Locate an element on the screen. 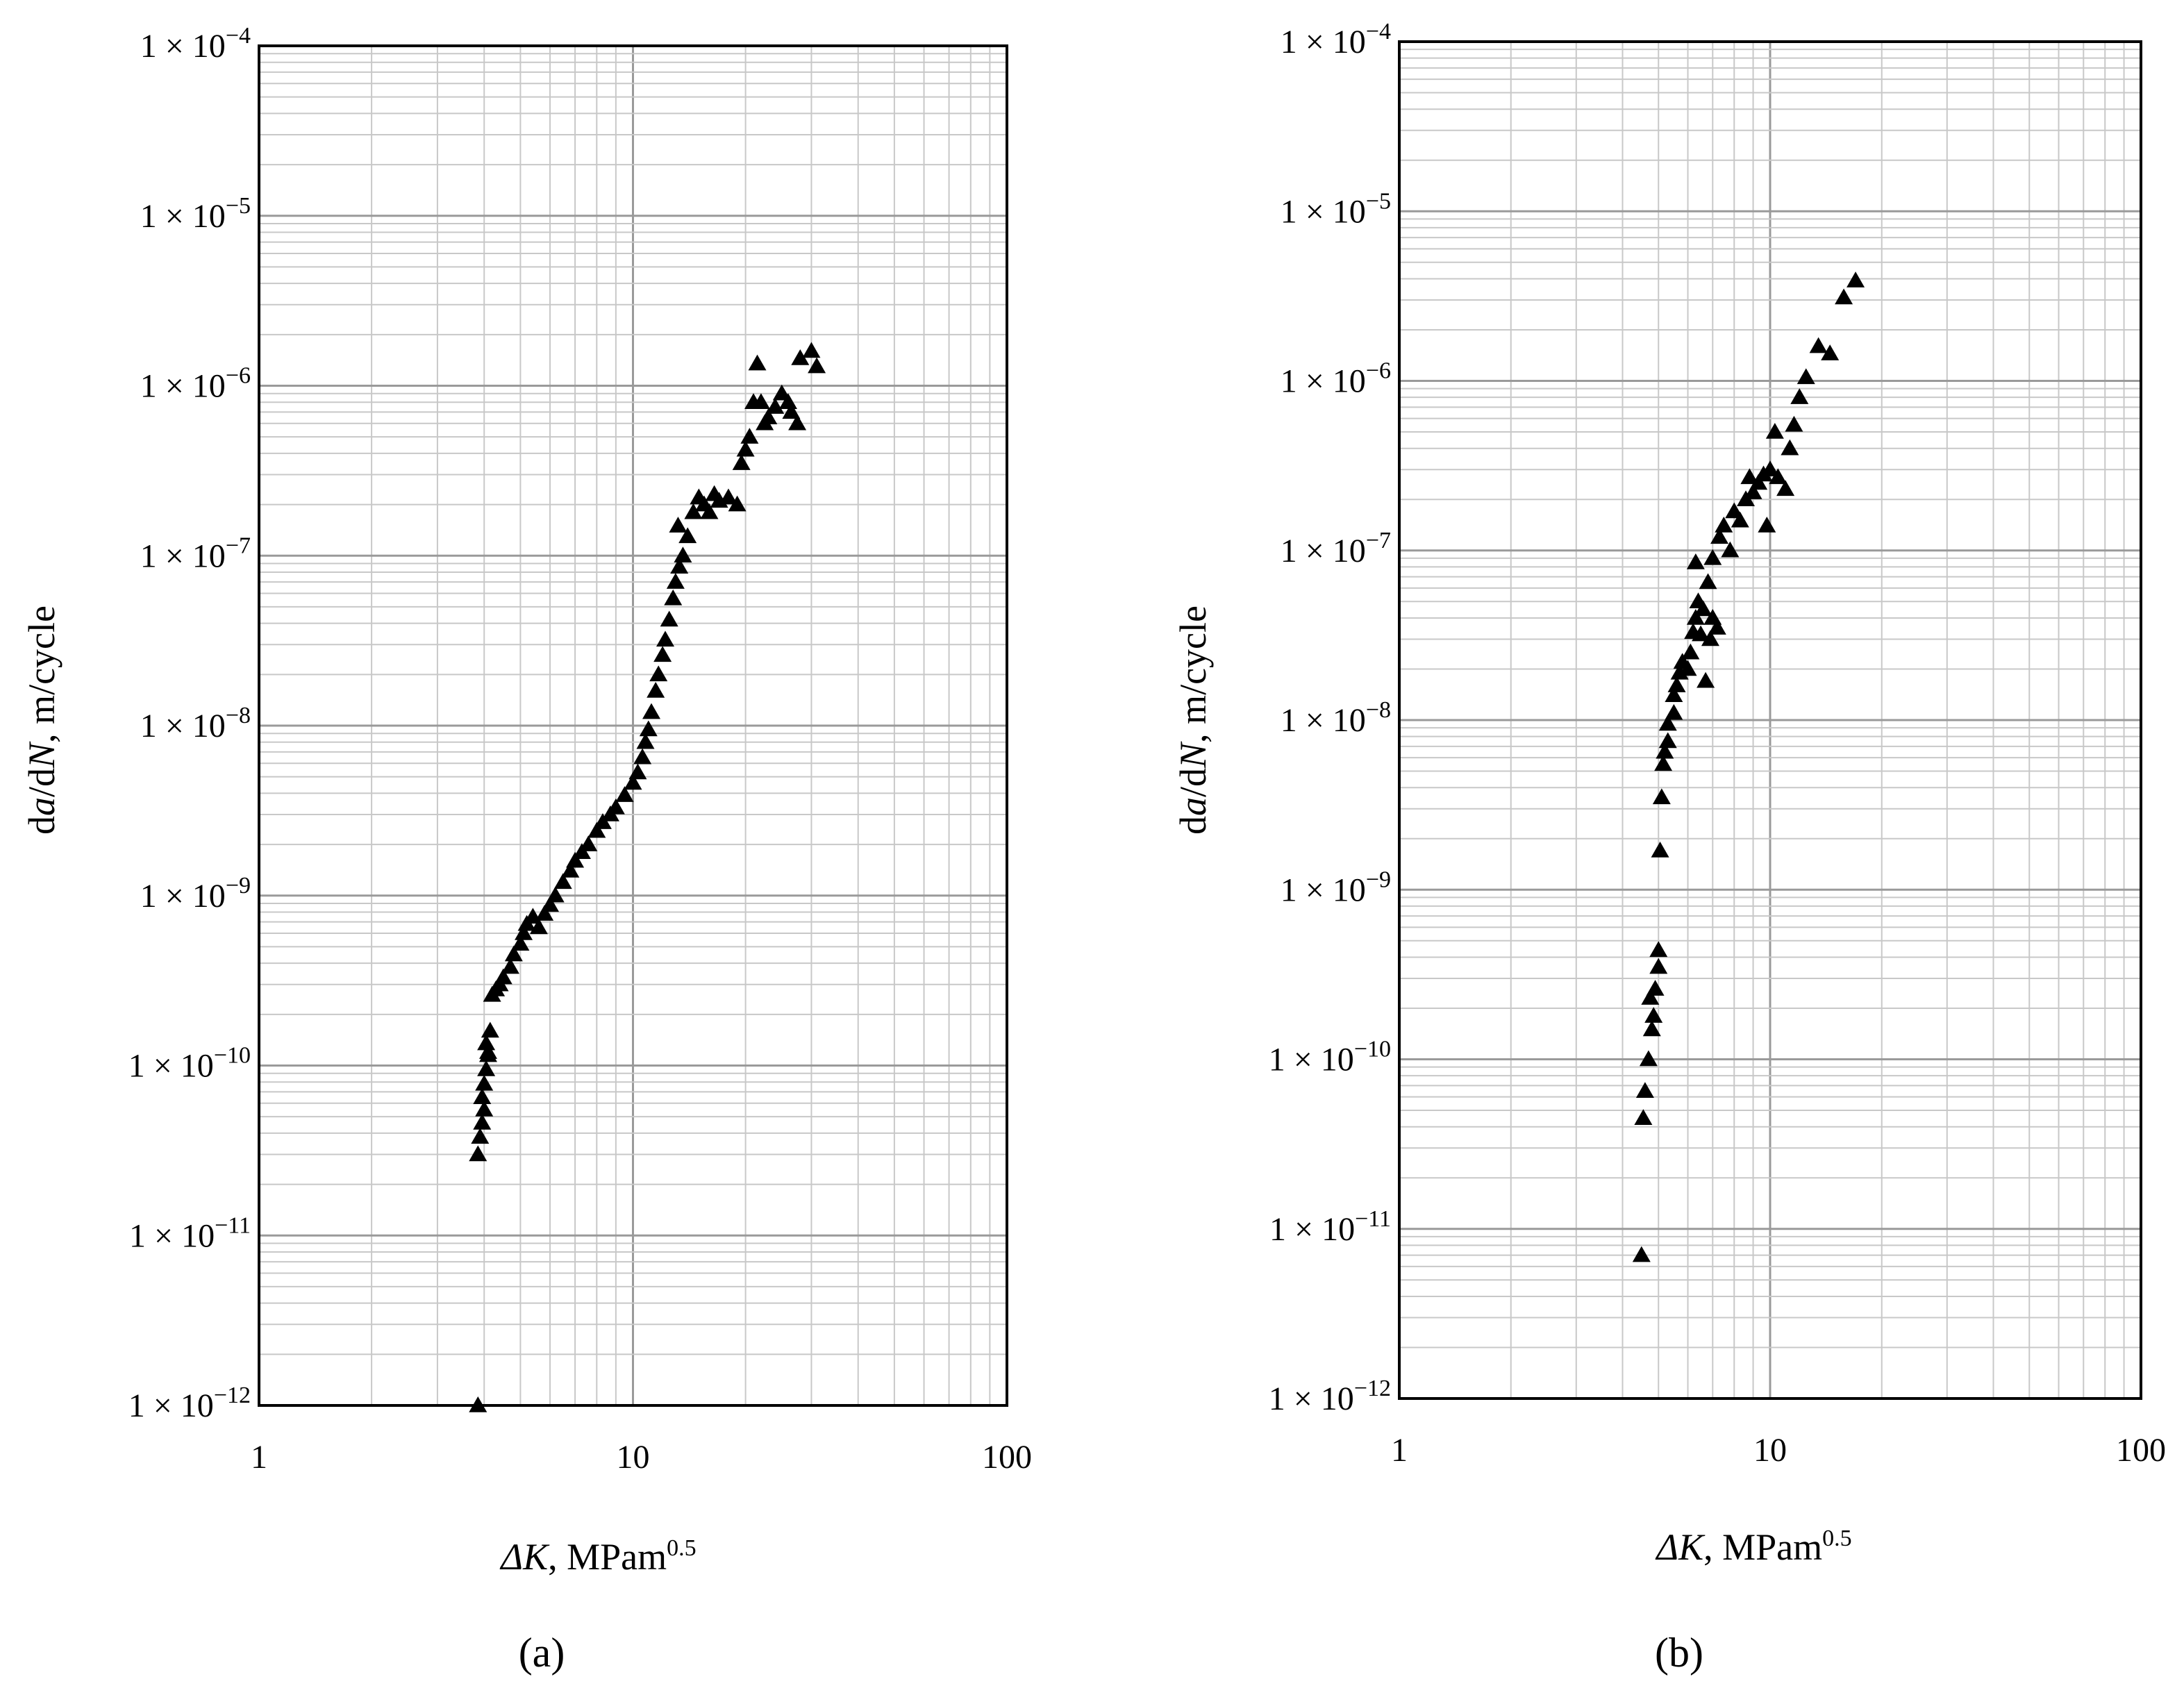 The height and width of the screenshot is (1695, 2184). x-axis-label-a: ΔK, MPam0.5 is located at coordinates (597, 1556).